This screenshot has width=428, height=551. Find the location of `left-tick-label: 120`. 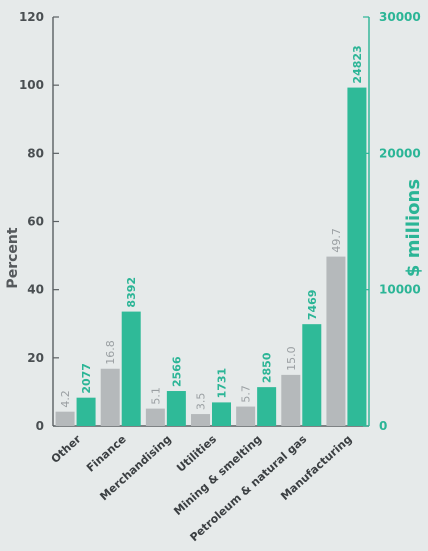

left-tick-label: 120 is located at coordinates (31, 17).